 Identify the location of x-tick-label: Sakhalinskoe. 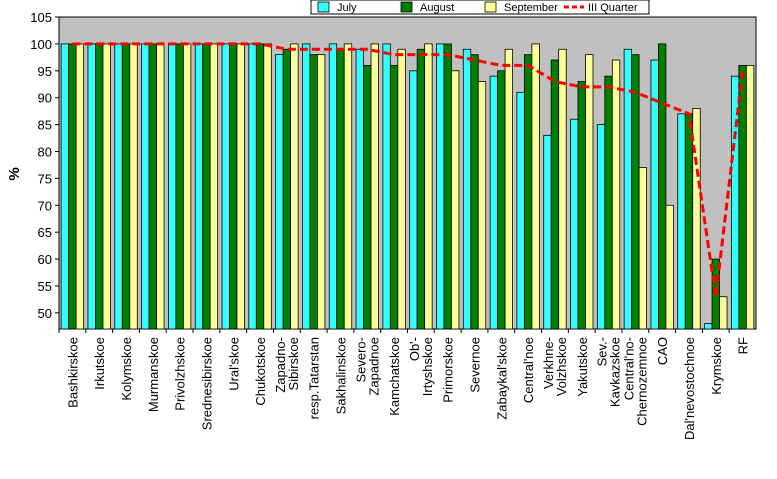
(341, 375).